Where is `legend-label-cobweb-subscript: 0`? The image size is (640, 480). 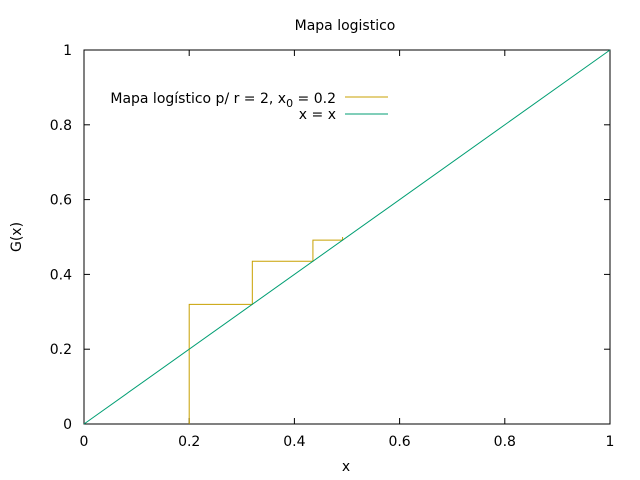
legend-label-cobweb-subscript: 0 is located at coordinates (289, 103).